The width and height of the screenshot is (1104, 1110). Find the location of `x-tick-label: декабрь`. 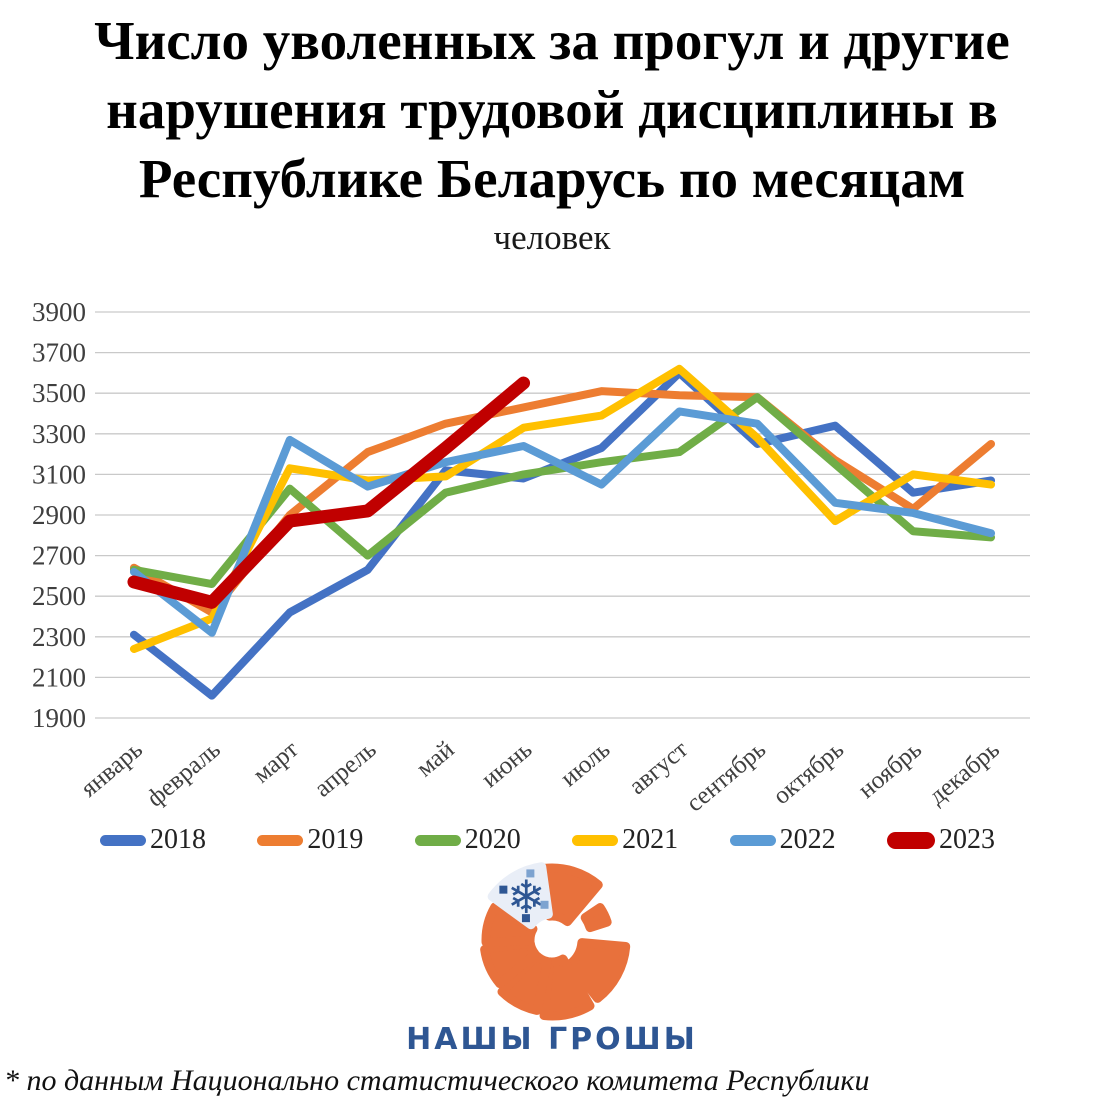

x-tick-label: декабрь is located at coordinates (964, 773).